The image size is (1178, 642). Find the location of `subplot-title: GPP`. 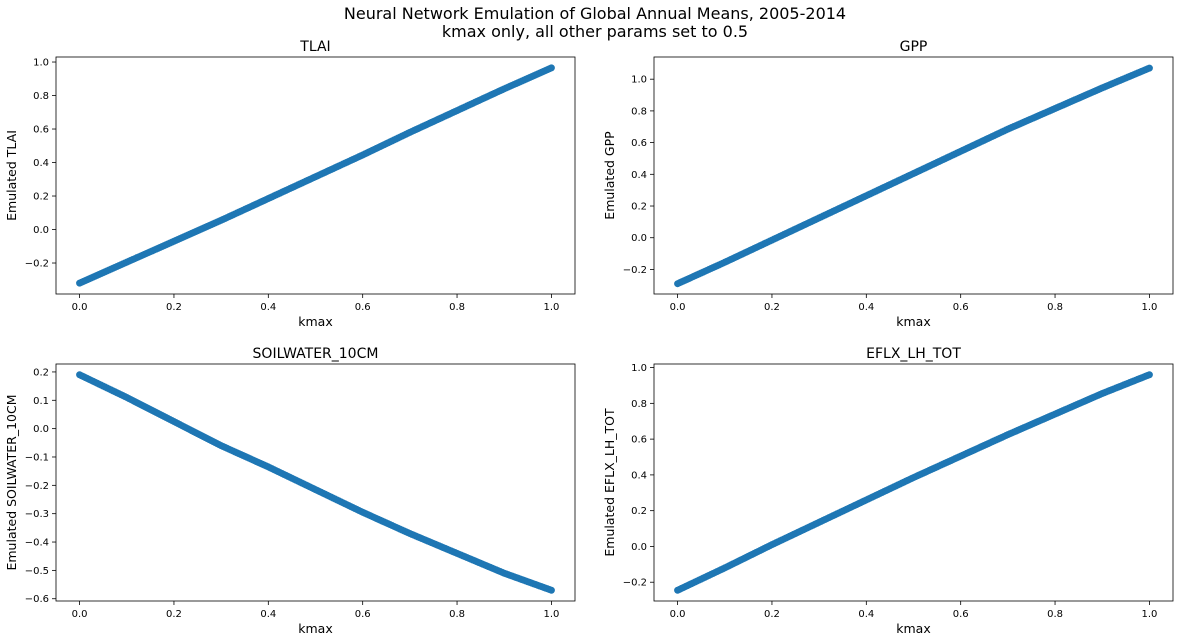

subplot-title: GPP is located at coordinates (914, 47).